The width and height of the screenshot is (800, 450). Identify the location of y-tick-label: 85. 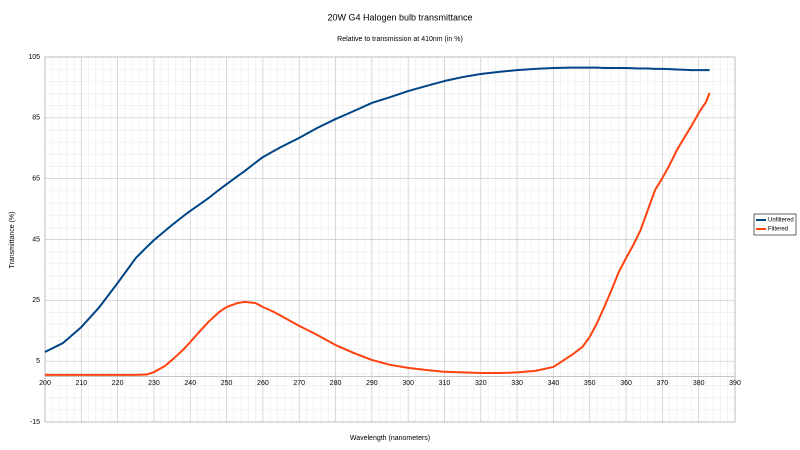
(36, 118).